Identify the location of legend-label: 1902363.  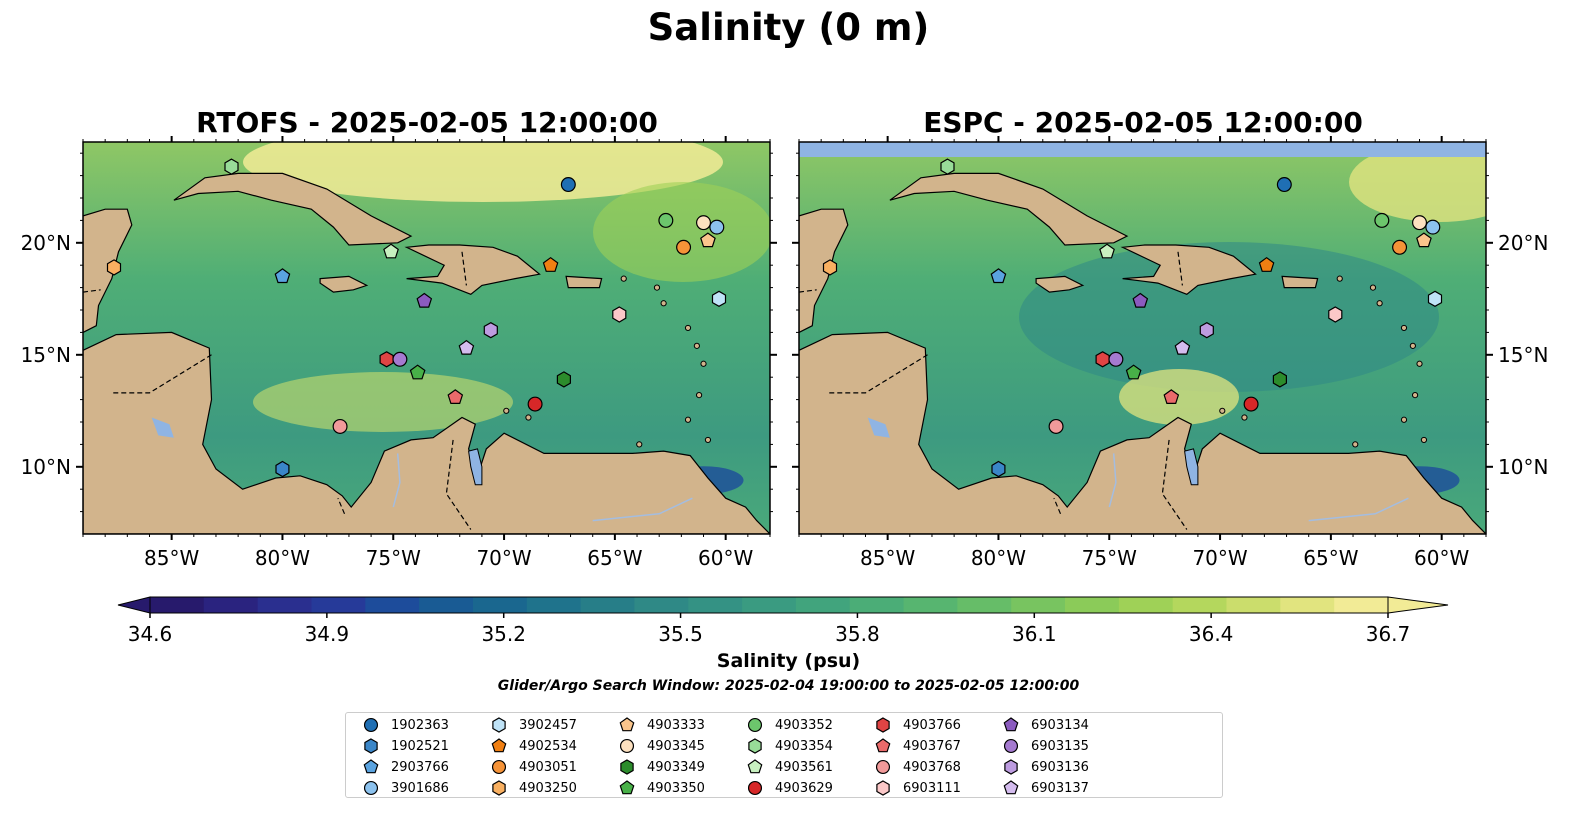
(420, 725).